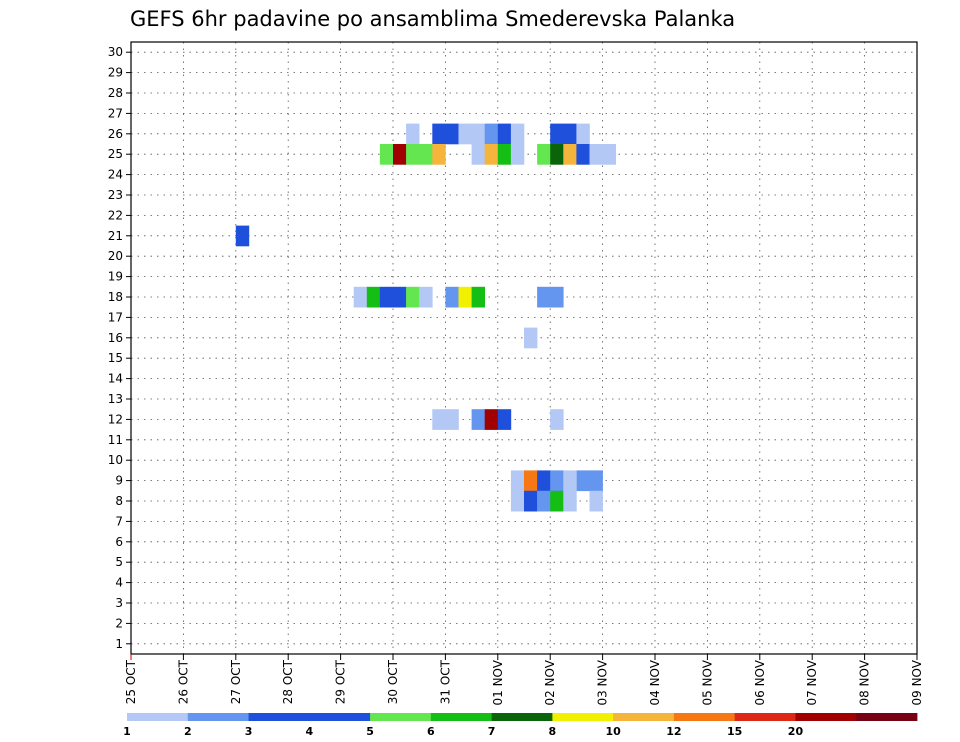  I want to click on y-tick-label: 30, so click(115, 52).